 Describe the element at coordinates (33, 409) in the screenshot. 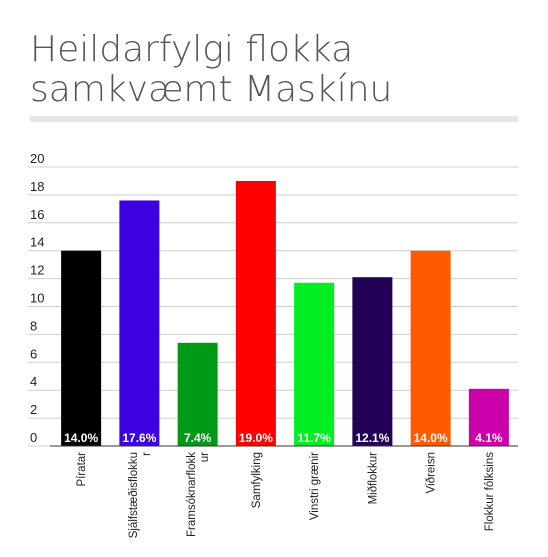

I see `y-tick-label: 2` at that location.